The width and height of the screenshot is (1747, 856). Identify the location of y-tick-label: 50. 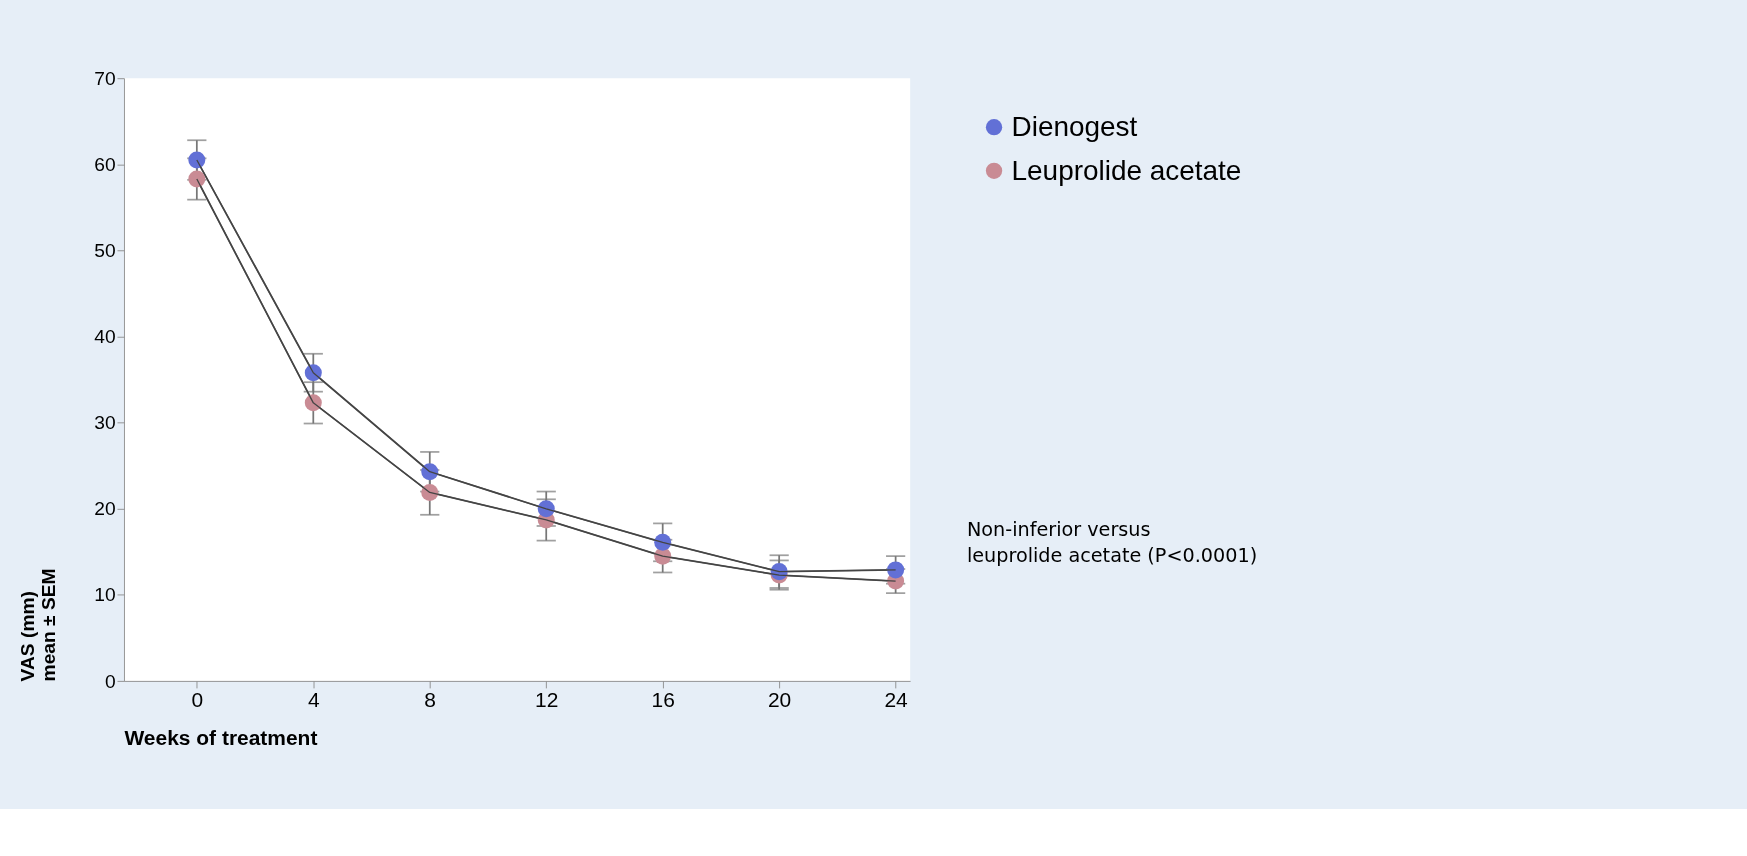
(105, 250).